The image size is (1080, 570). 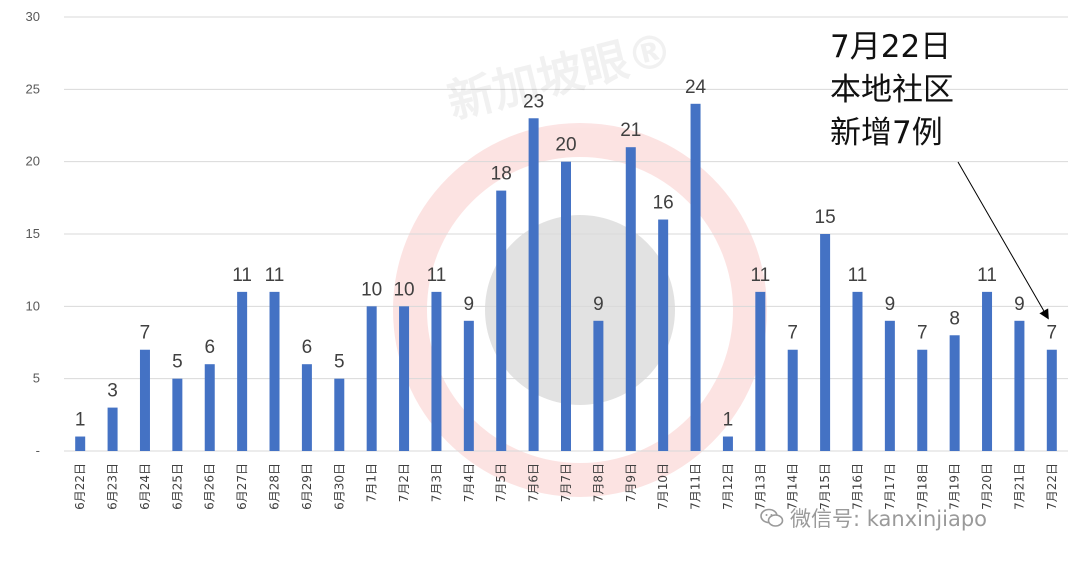 I want to click on x-tick-label: 7月15日, so click(x=825, y=486).